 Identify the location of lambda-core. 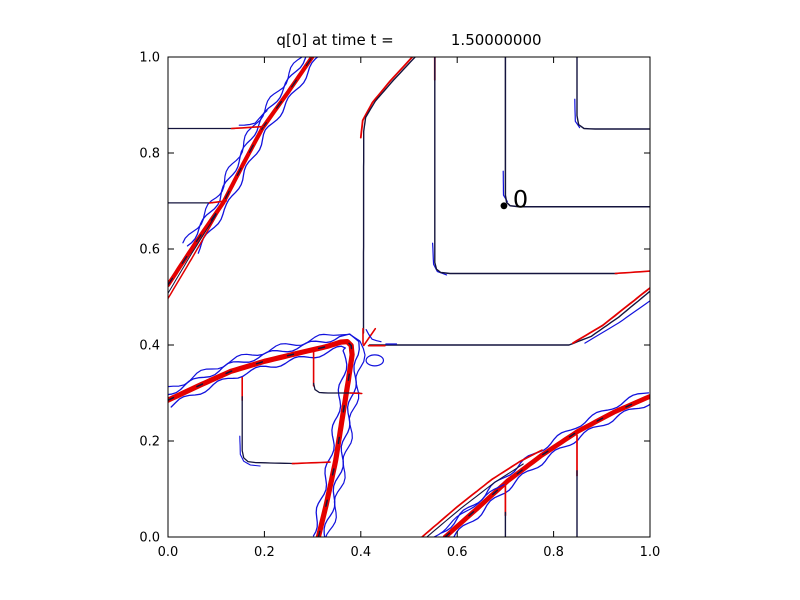
(260, 438).